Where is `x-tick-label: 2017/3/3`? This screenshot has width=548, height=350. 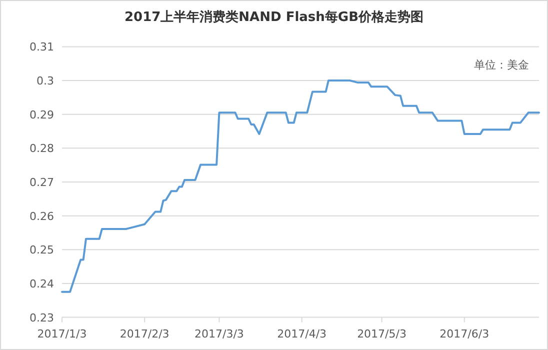 x-tick-label: 2017/3/3 is located at coordinates (219, 333).